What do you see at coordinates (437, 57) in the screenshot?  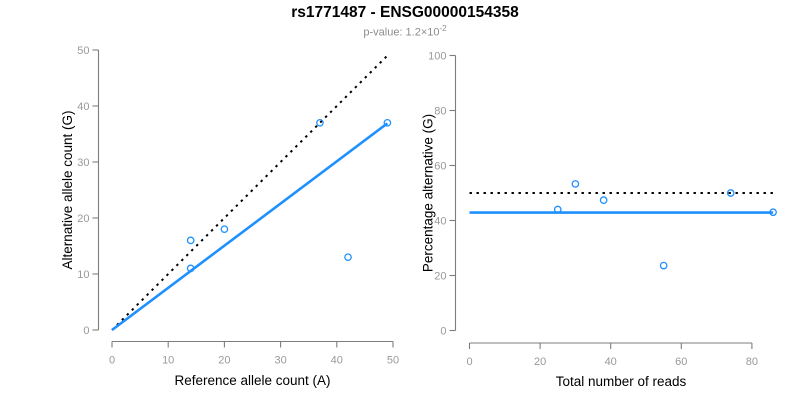 I see `y-tick-label: 100` at bounding box center [437, 57].